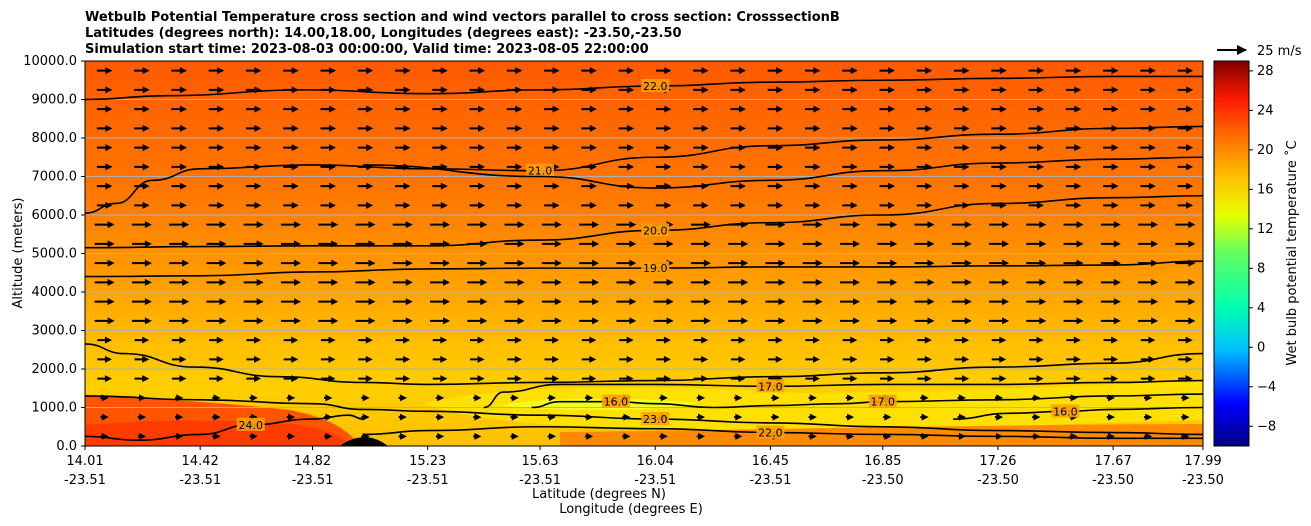  I want to click on contour-label: 23.0, so click(655, 419).